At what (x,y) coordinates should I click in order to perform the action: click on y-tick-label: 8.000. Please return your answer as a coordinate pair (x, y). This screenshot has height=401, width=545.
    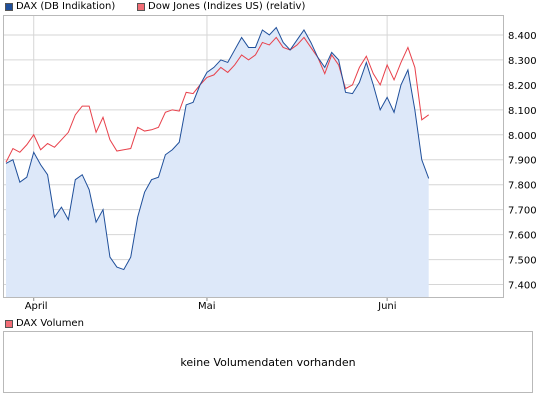
    Looking at the image, I should click on (522, 136).